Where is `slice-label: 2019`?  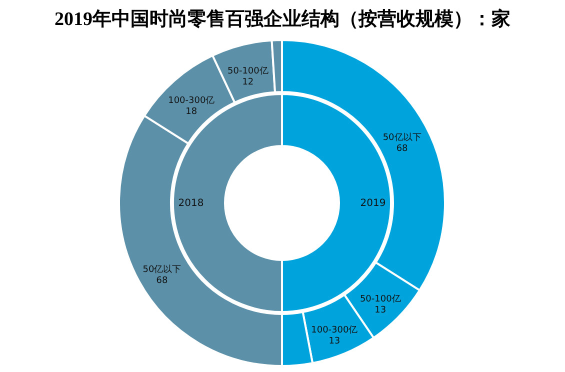 slice-label: 2019 is located at coordinates (373, 203).